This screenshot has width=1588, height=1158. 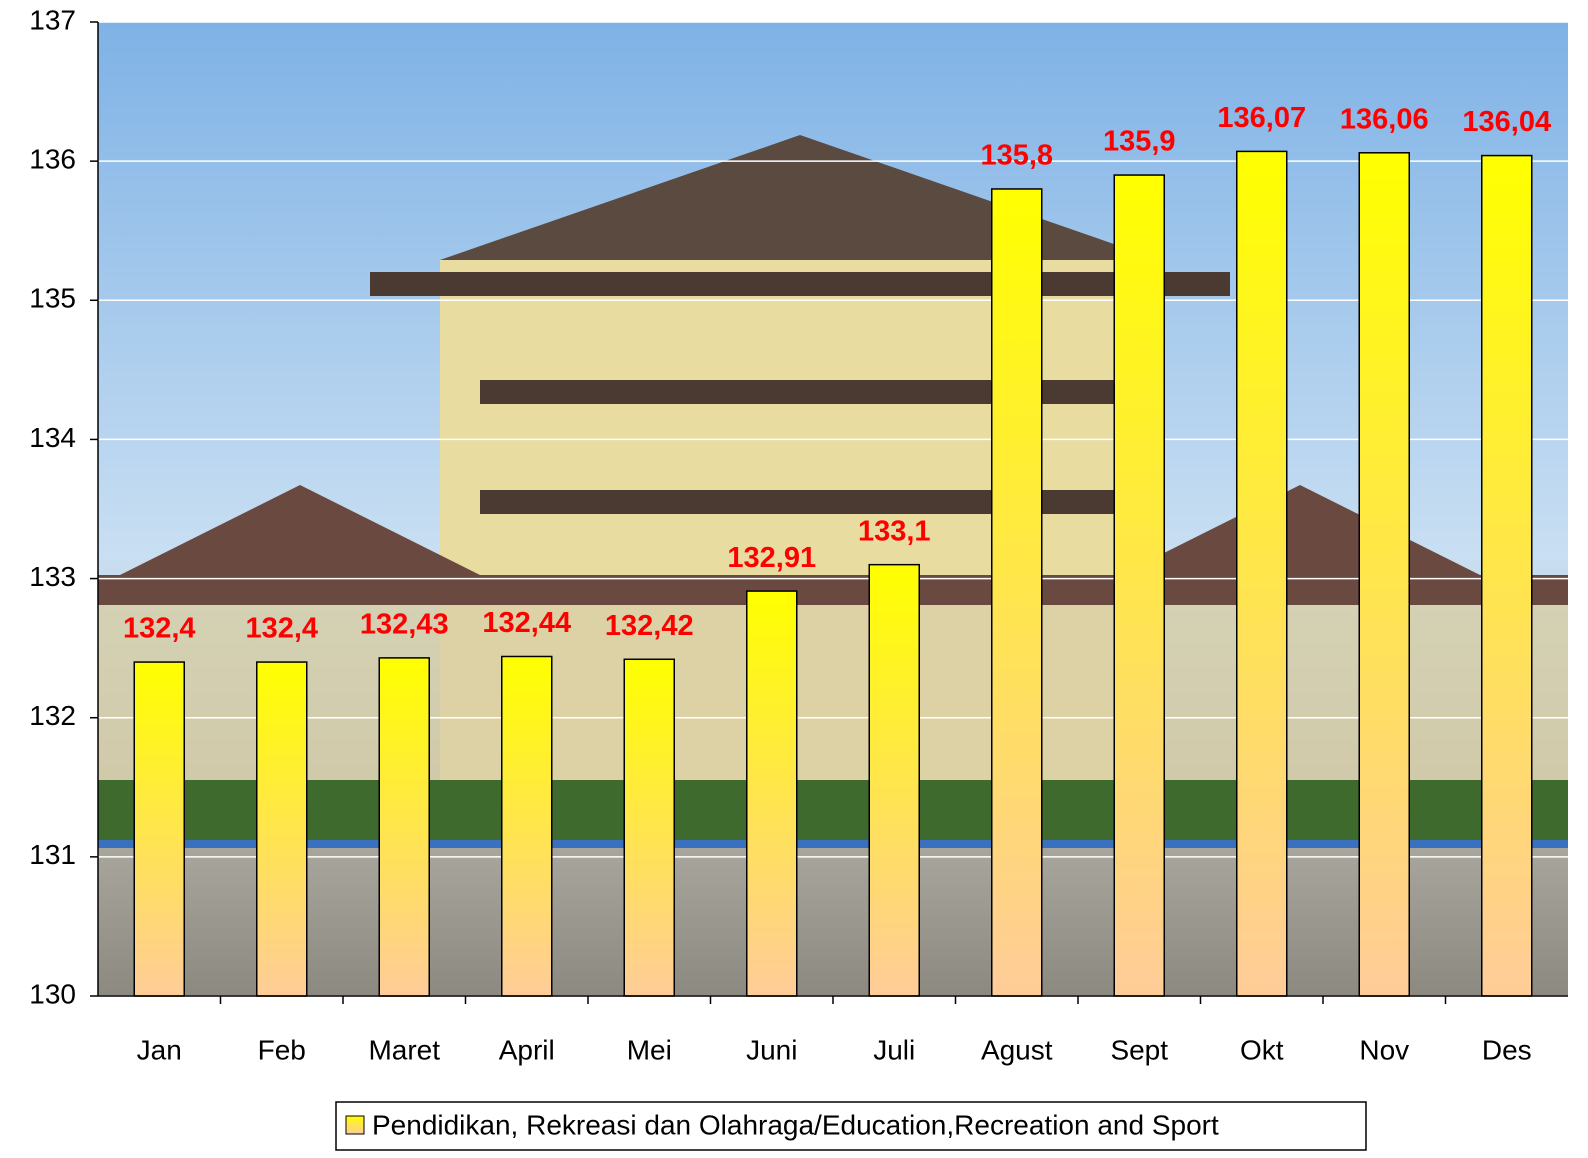 What do you see at coordinates (771, 1049) in the screenshot?
I see `x-tick-label: Juni` at bounding box center [771, 1049].